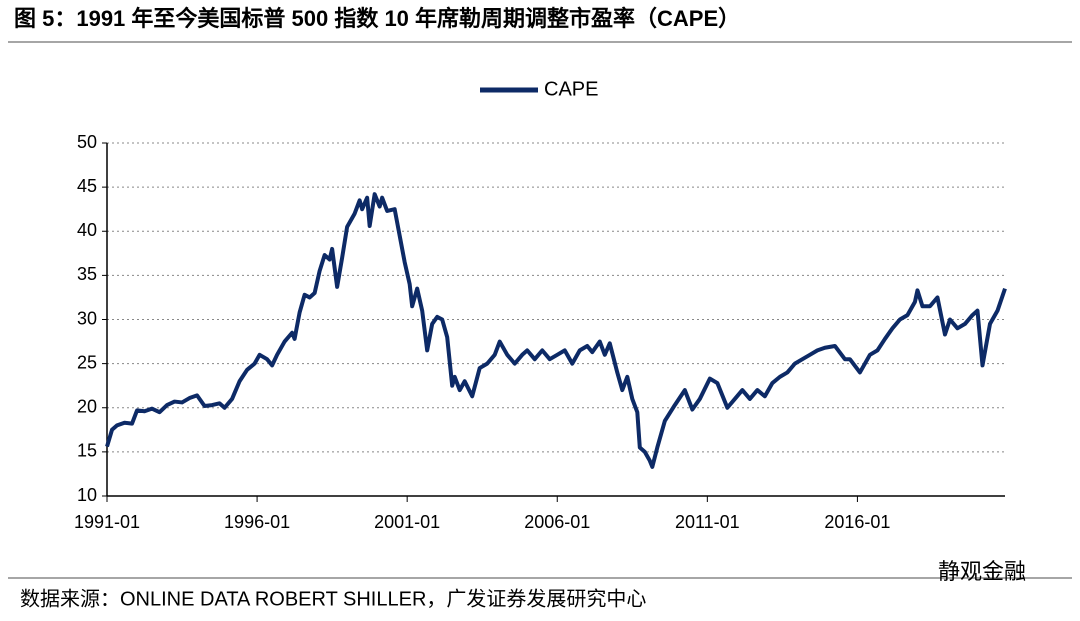 The width and height of the screenshot is (1080, 621). I want to click on legend-label: CAPE, so click(571, 89).